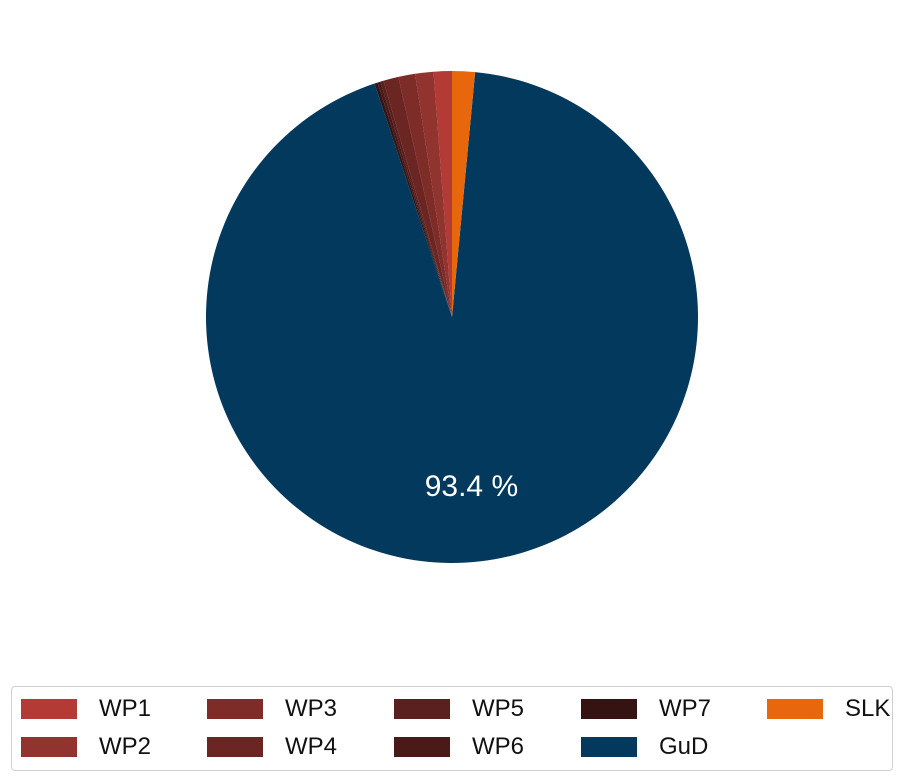  What do you see at coordinates (828, 709) in the screenshot?
I see `legend-item-slk: SLK` at bounding box center [828, 709].